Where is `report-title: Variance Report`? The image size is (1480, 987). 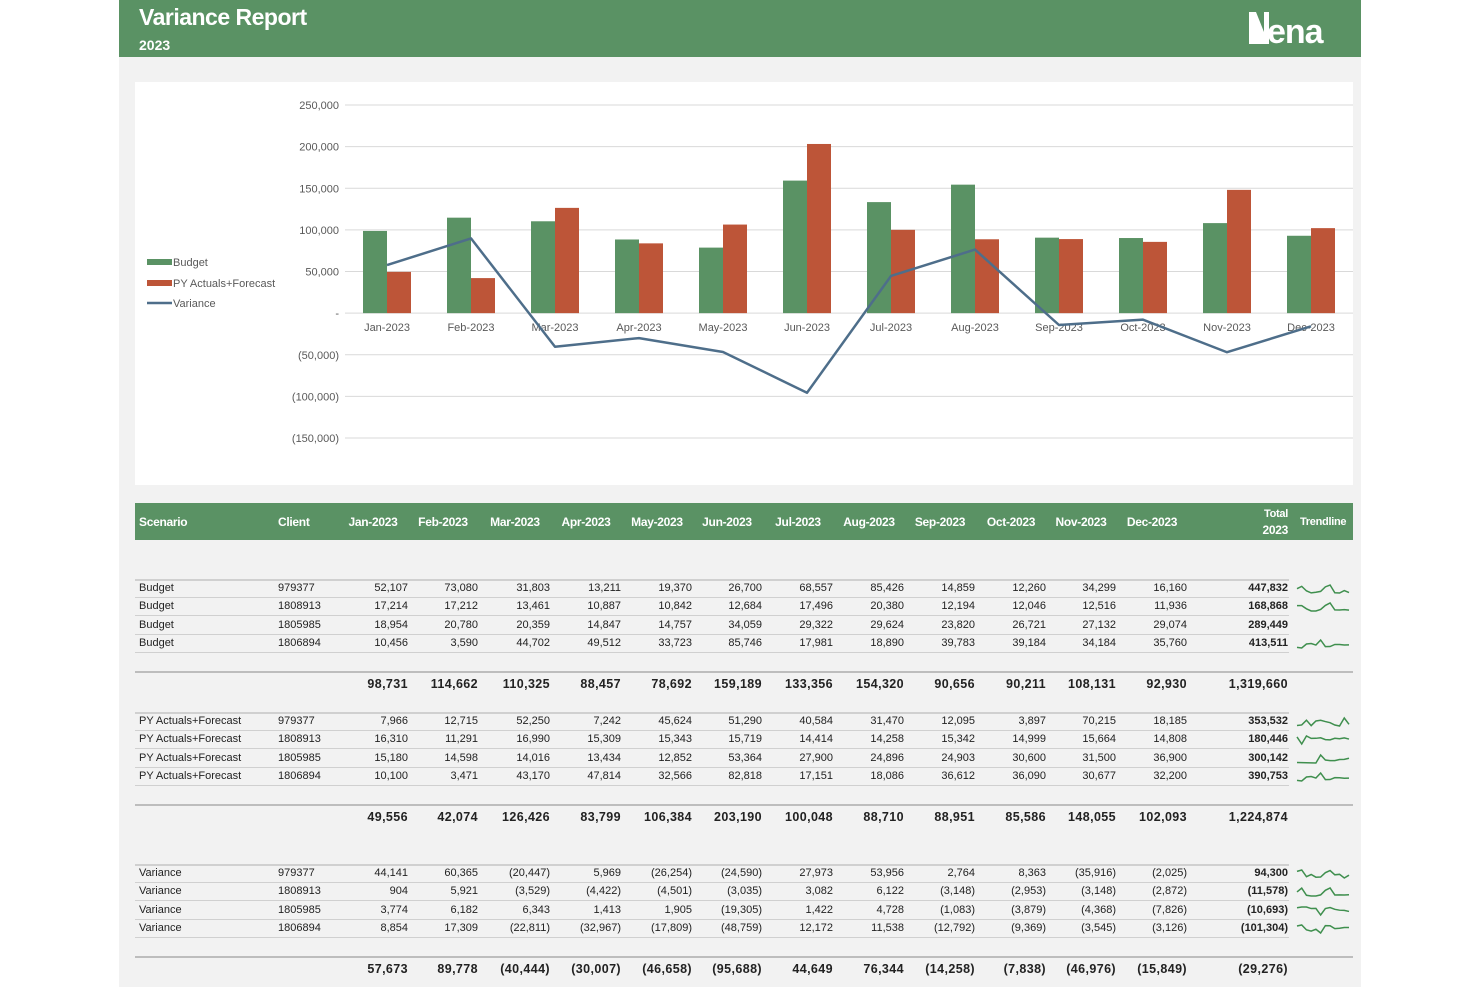 report-title: Variance Report is located at coordinates (223, 17).